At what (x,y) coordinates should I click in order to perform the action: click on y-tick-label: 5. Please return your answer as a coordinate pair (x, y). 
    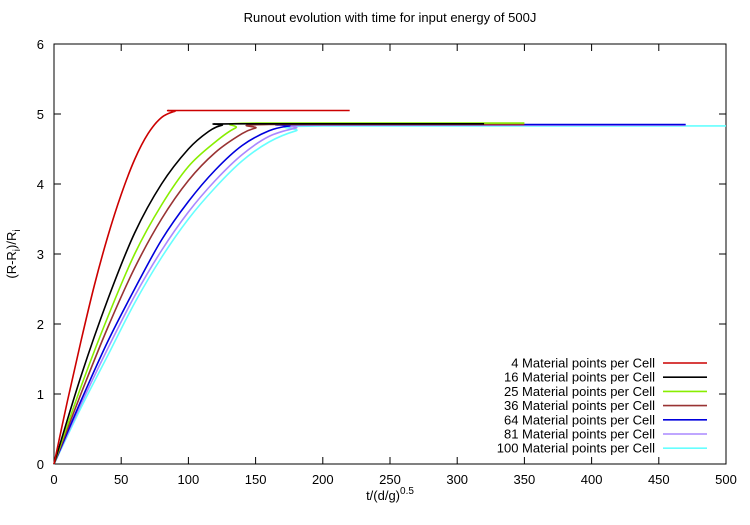
    Looking at the image, I should click on (40, 114).